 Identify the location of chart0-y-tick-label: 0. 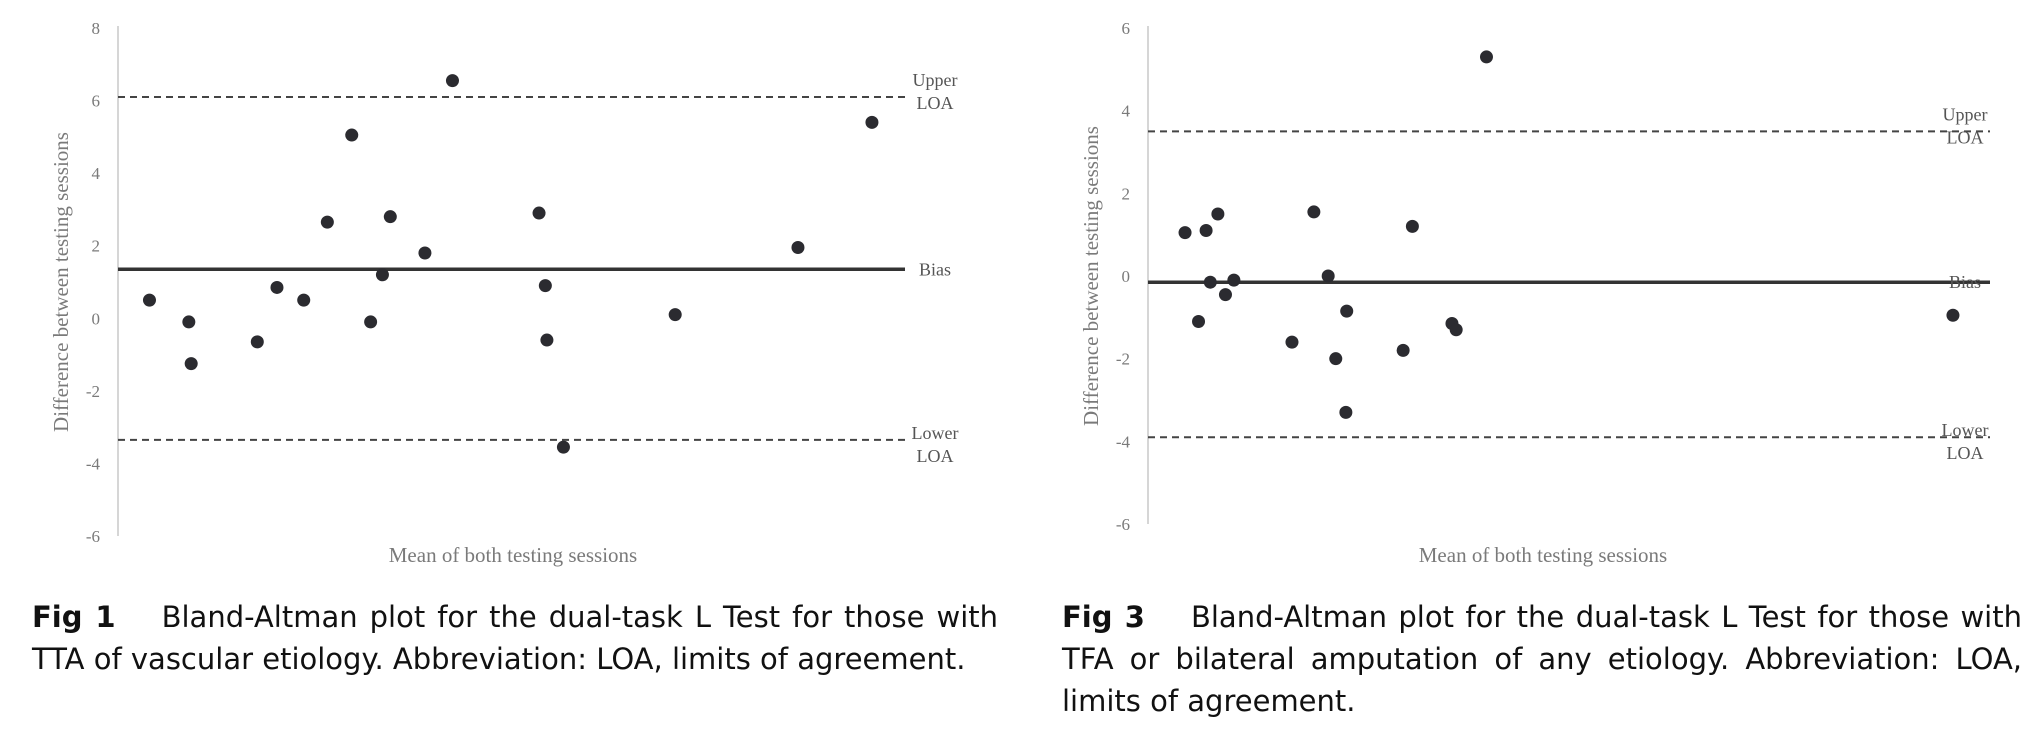
(96, 318).